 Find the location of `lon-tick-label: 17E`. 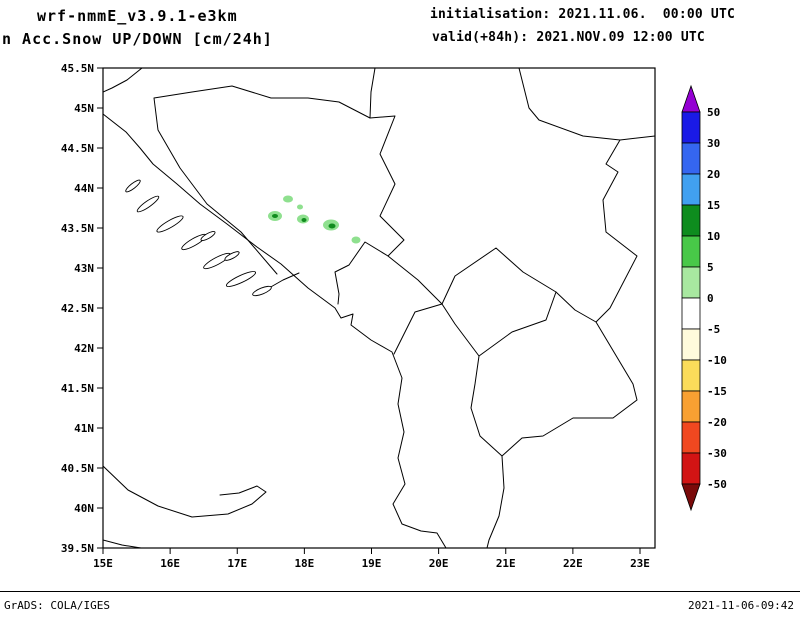

lon-tick-label: 17E is located at coordinates (237, 563).